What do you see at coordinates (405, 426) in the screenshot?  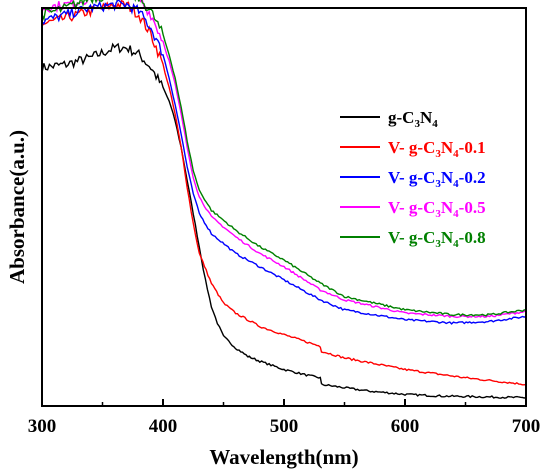 I see `x-tick-label: 600` at bounding box center [405, 426].